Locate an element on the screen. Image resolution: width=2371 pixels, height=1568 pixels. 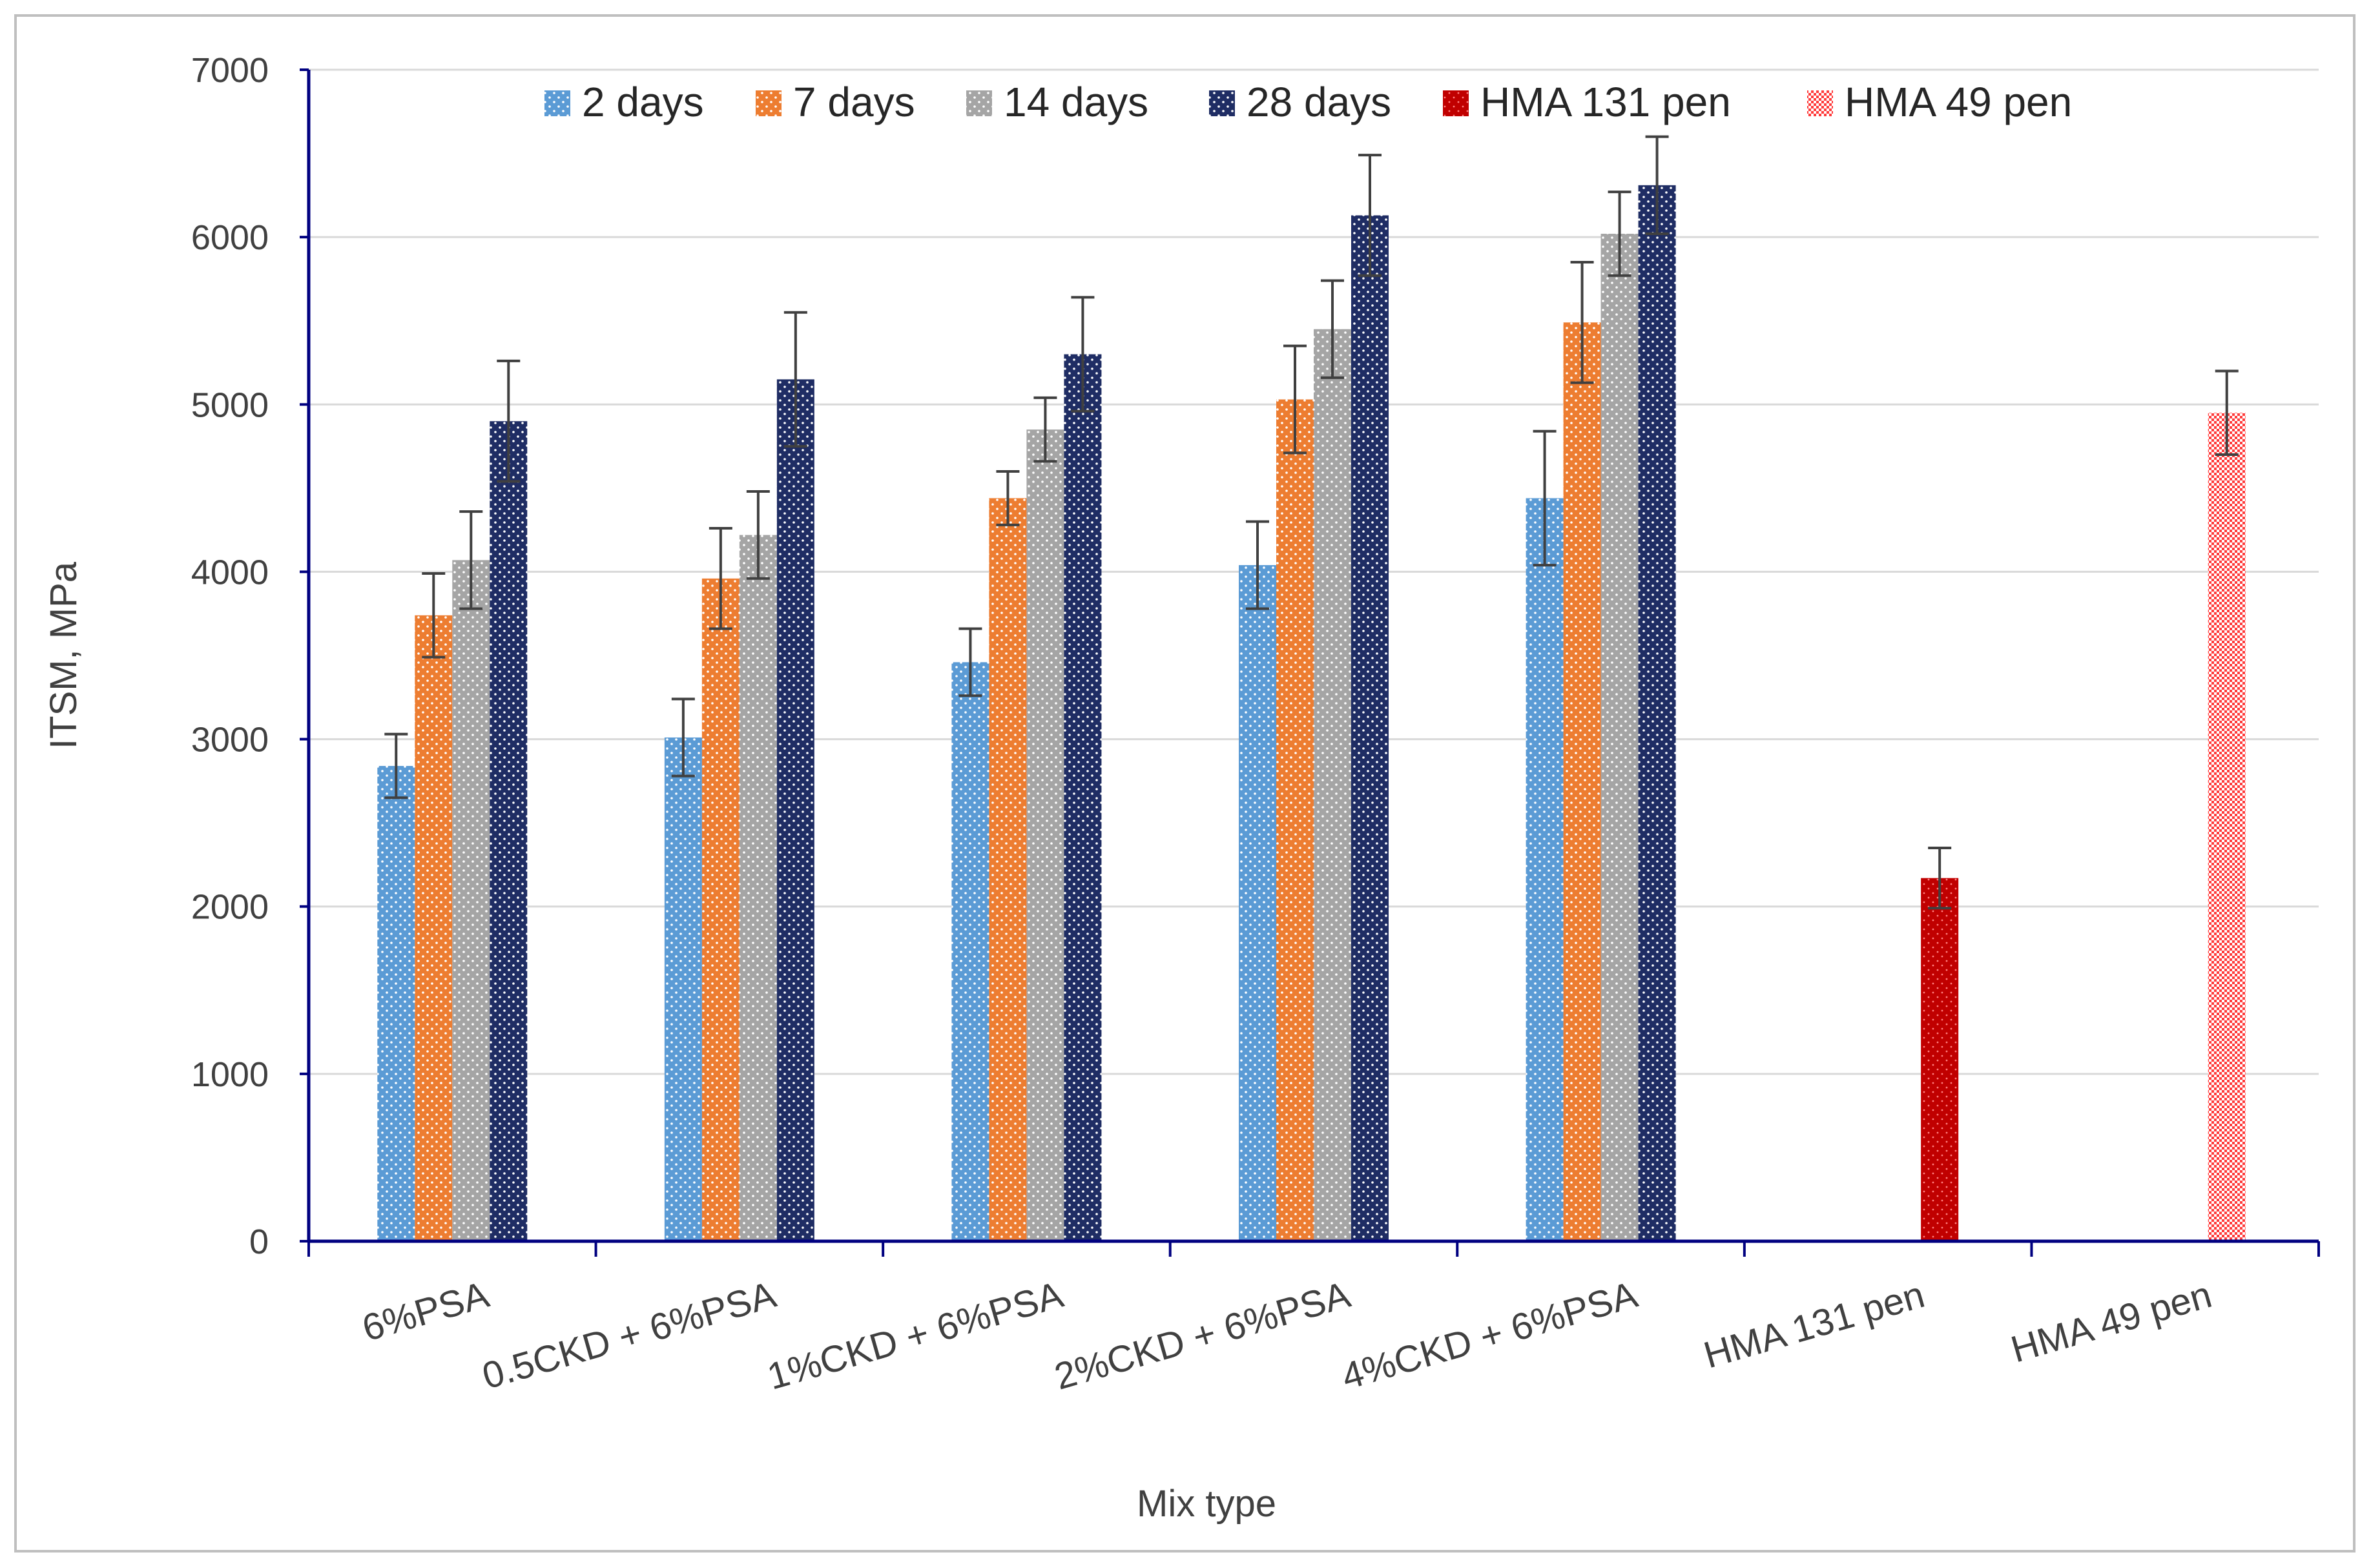
y-axis-title: ITSM, MPa is located at coordinates (64, 655).